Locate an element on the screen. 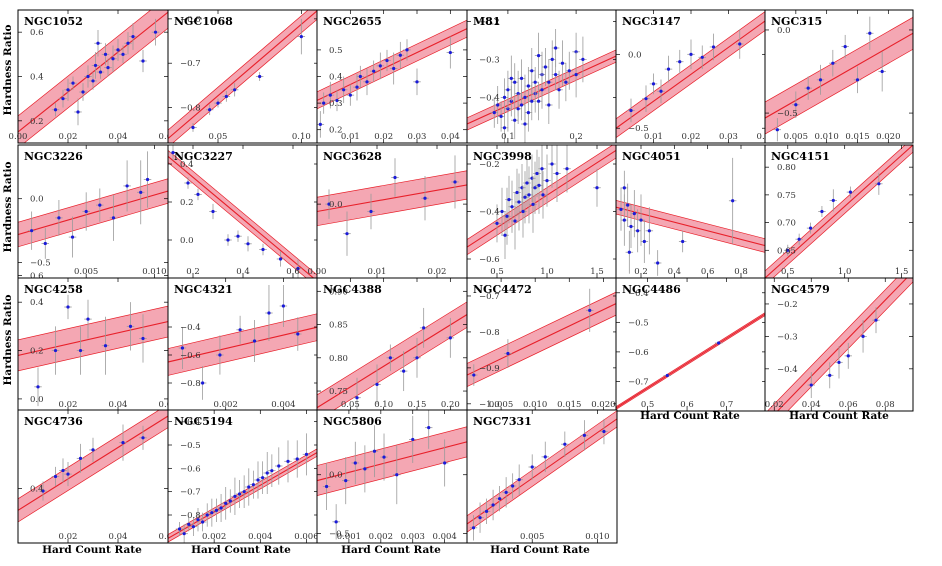 The image size is (942, 566). ytick-label-ngc4486-3: −0.7 is located at coordinates (638, 382).